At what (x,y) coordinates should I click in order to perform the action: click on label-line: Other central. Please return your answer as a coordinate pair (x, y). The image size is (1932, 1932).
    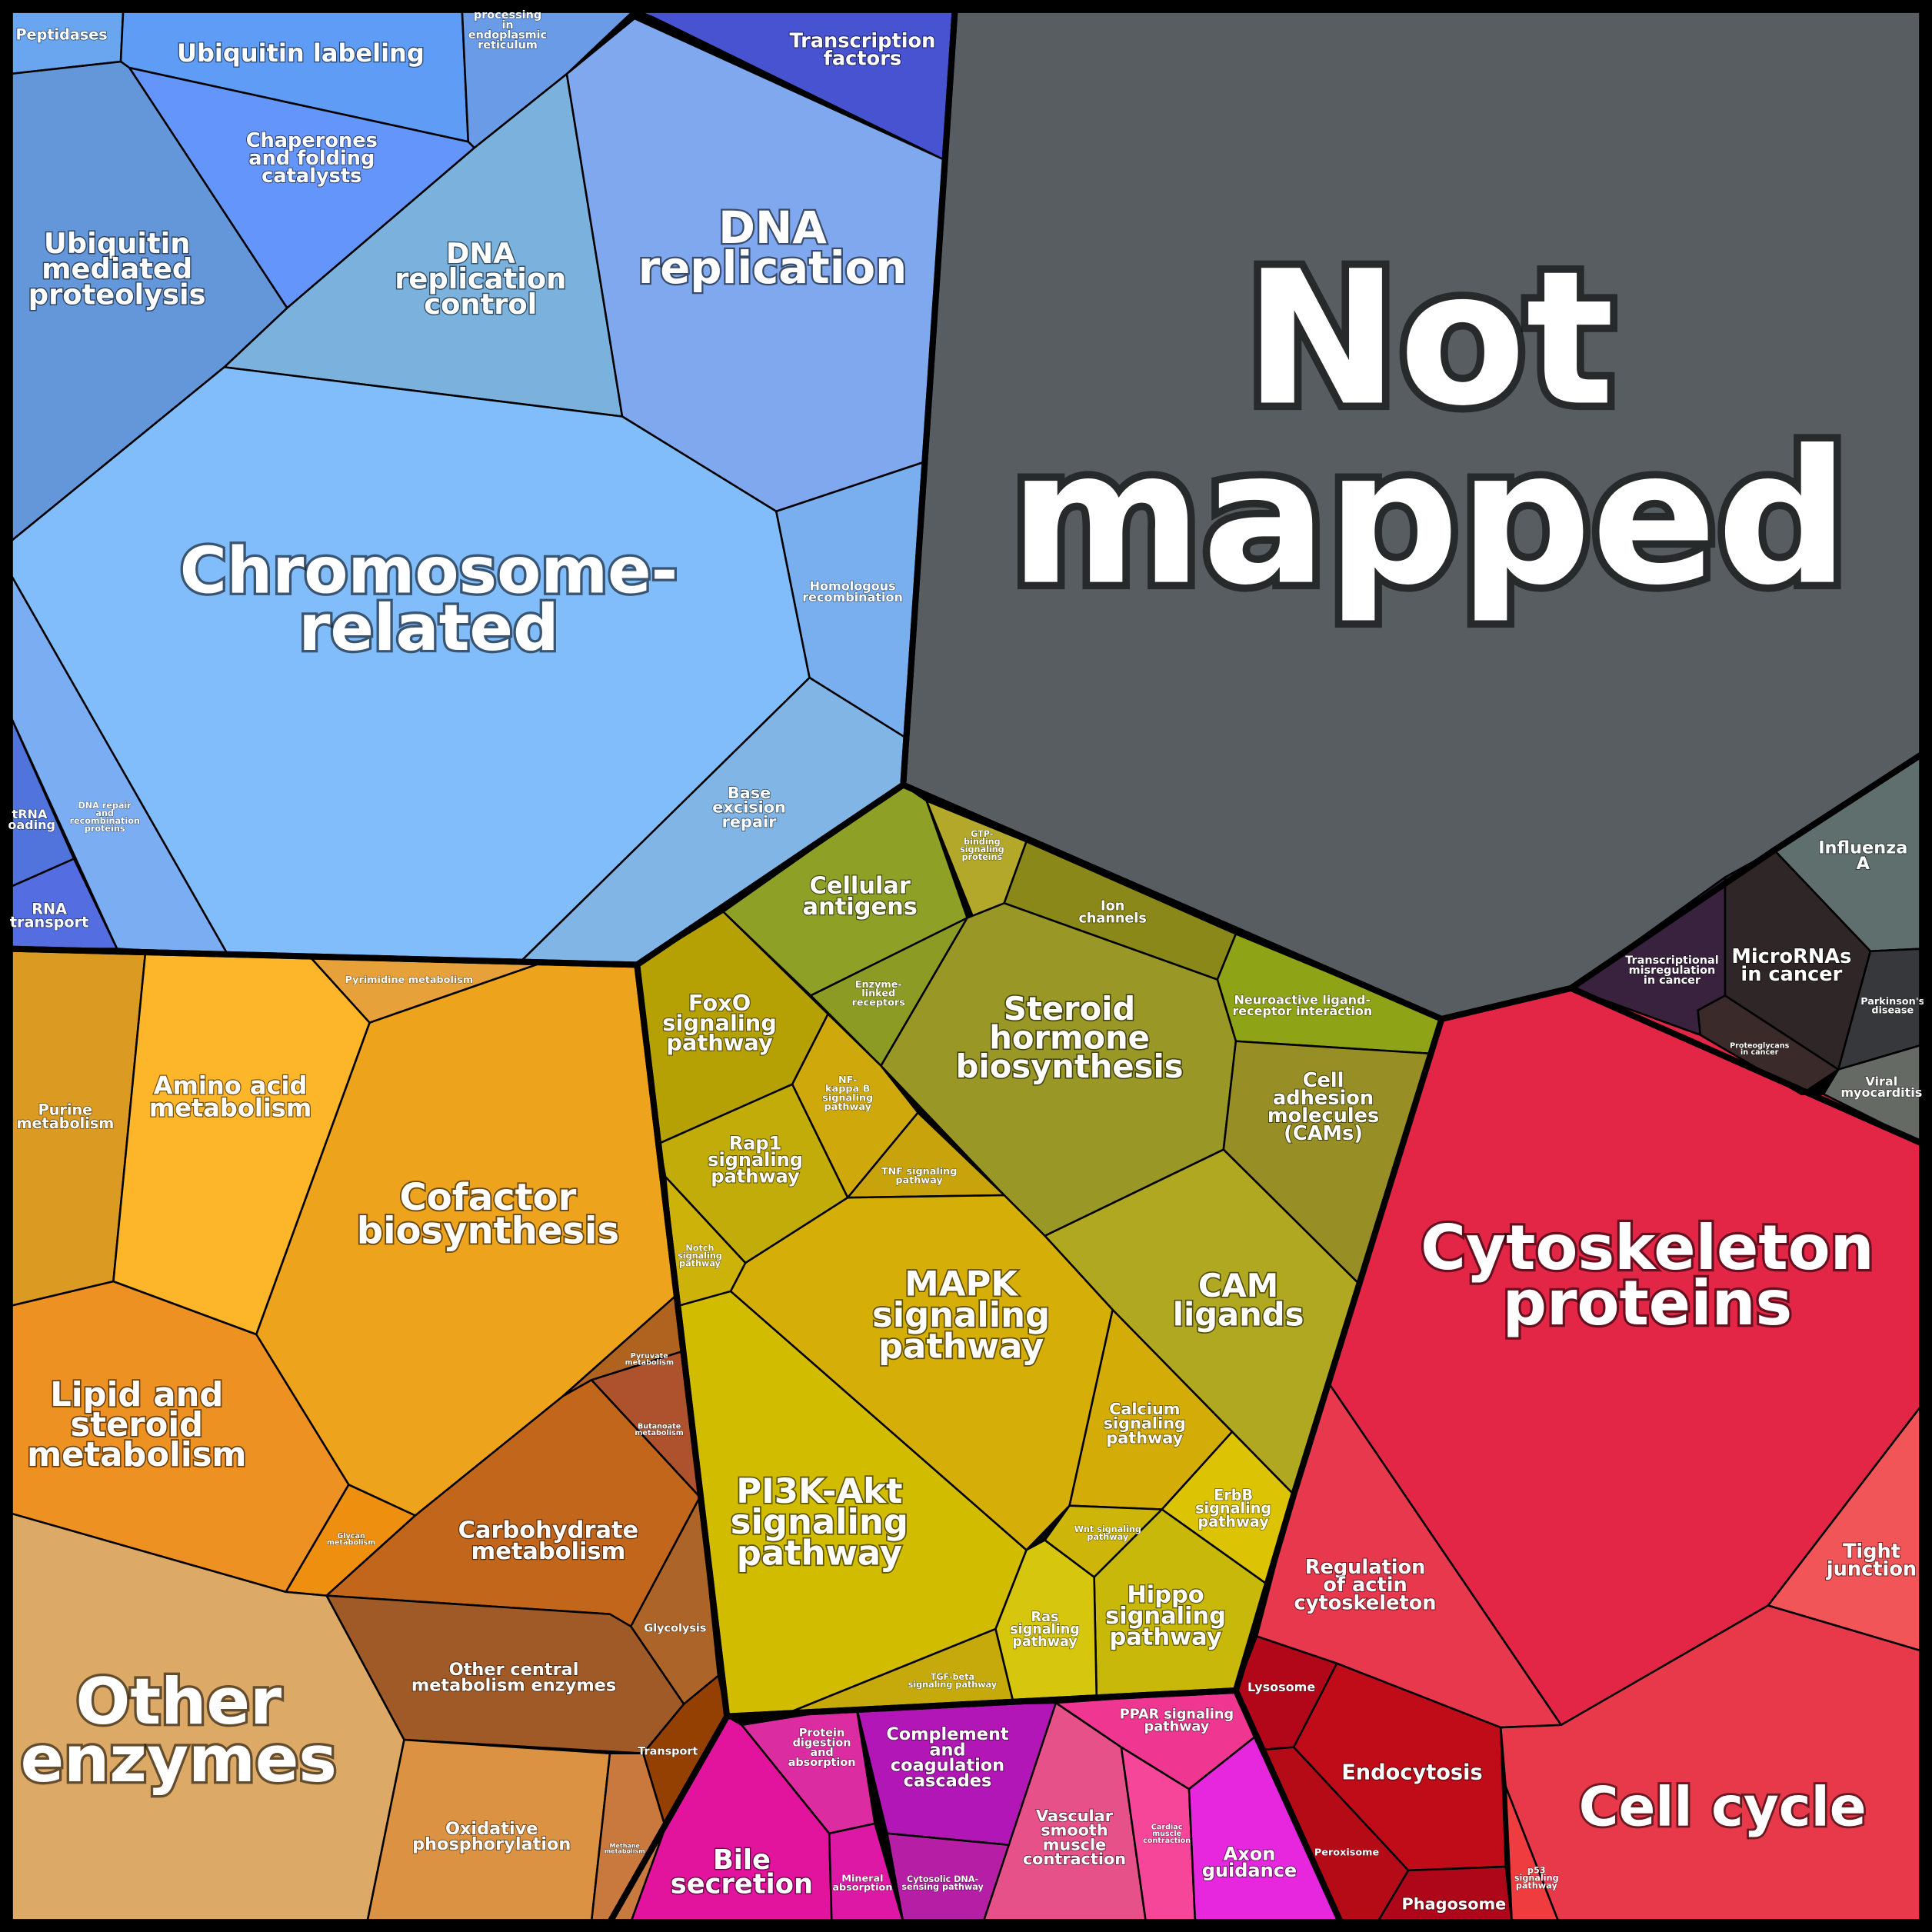
    Looking at the image, I should click on (514, 1670).